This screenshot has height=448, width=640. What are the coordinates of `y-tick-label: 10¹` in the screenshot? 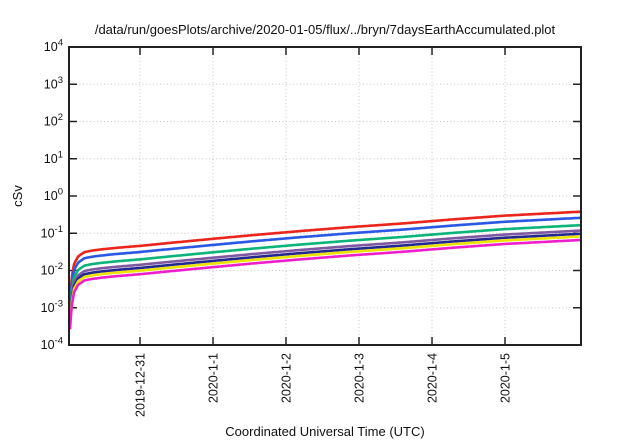 It's located at (53, 157).